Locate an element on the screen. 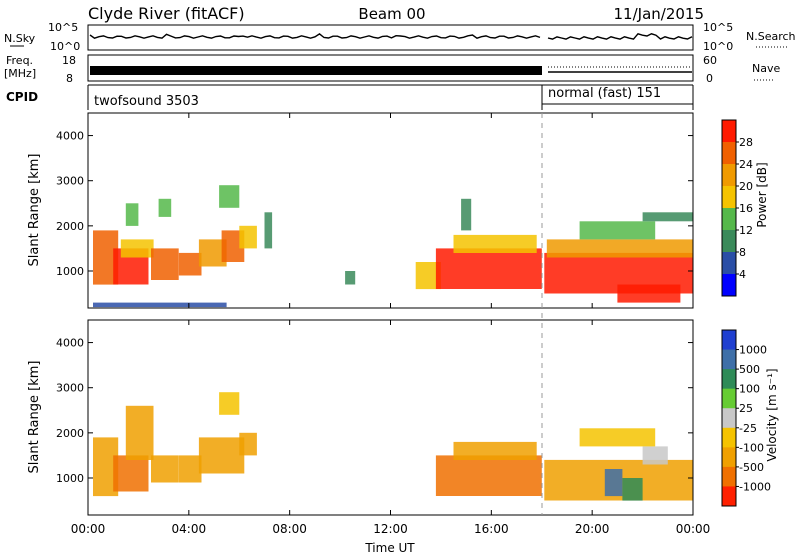 This screenshot has height=558, width=800. freq-panel-frame is located at coordinates (390, 68).